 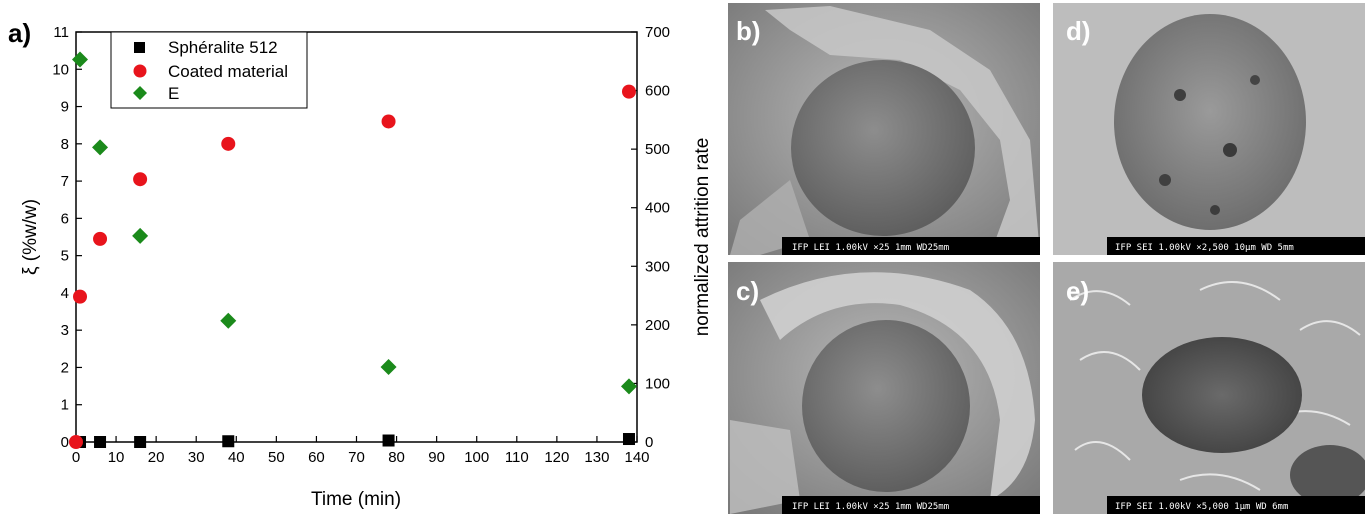 I want to click on legend: Sphéralite 512 Coated material E, so click(x=209, y=70).